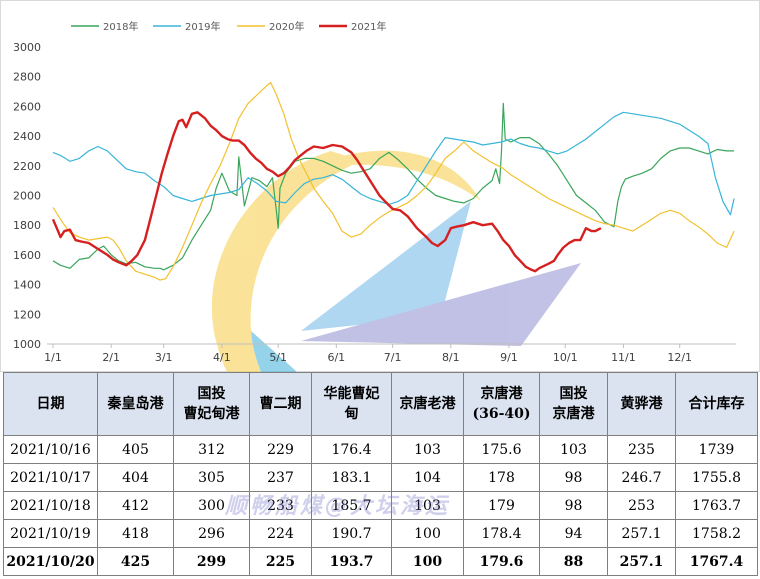  I want to click on table-header-cell: 黄骅港, so click(641, 404).